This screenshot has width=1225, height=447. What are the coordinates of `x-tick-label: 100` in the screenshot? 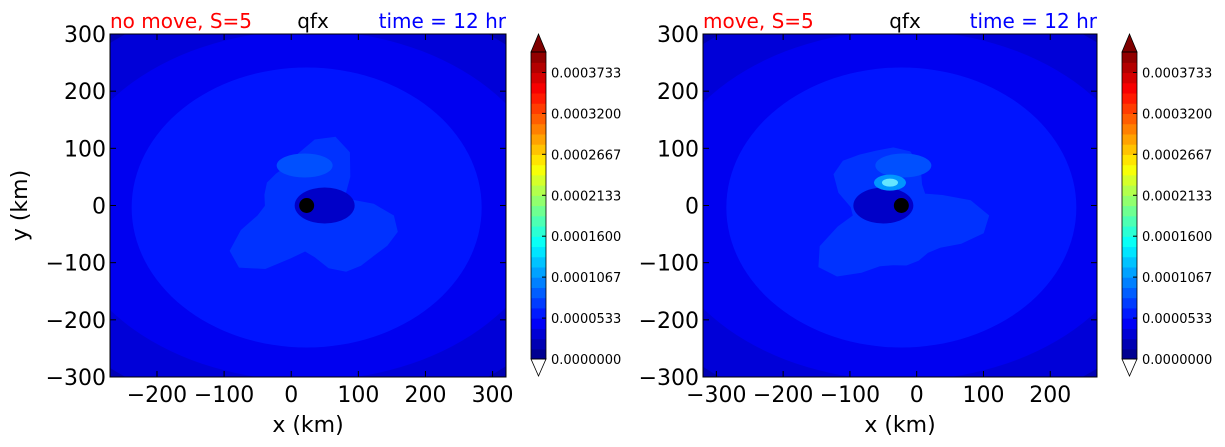 It's located at (358, 395).